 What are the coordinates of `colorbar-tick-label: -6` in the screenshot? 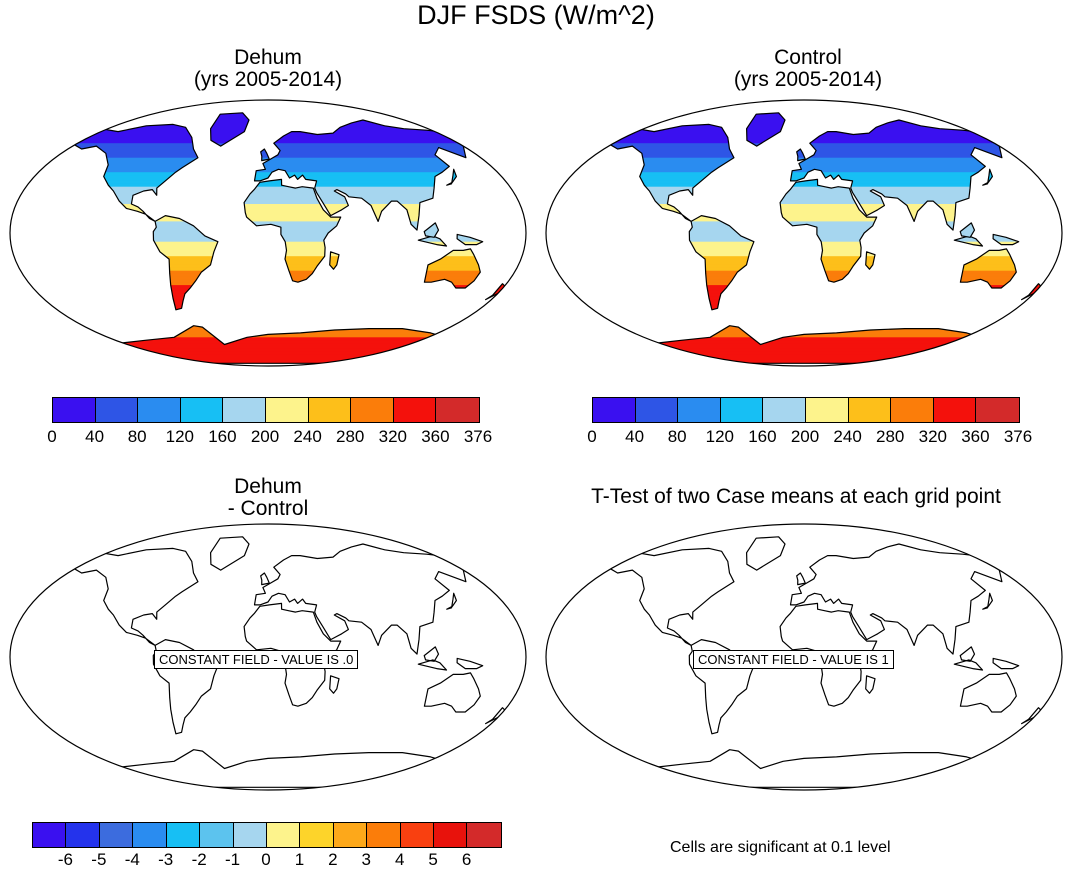 It's located at (65, 859).